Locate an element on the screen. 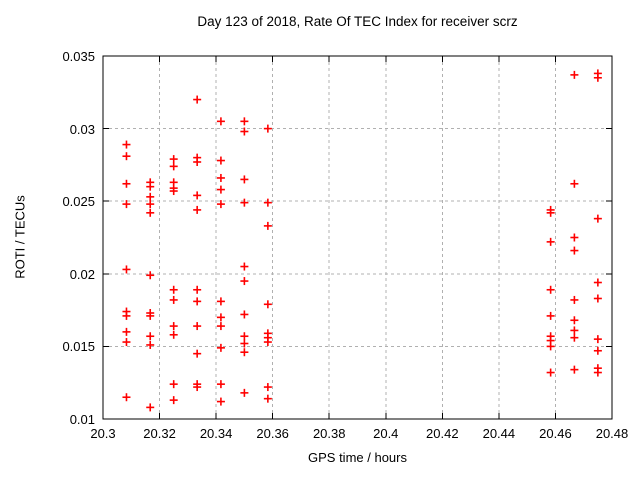 This screenshot has height=480, width=640. x-tick-label: 20.32 is located at coordinates (159, 433).